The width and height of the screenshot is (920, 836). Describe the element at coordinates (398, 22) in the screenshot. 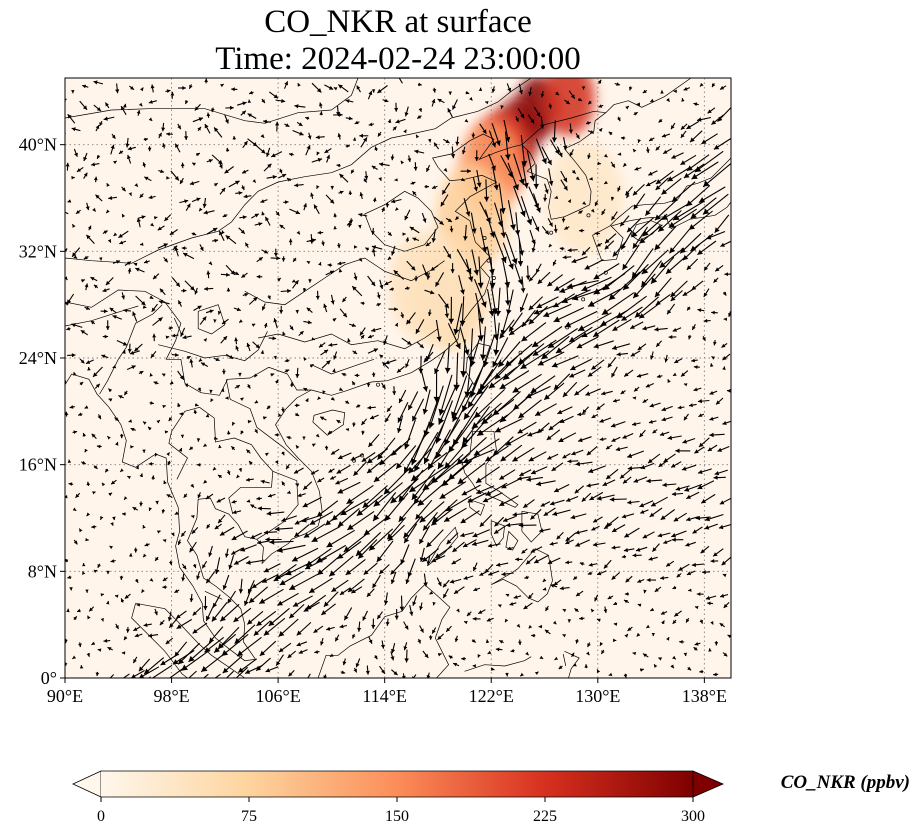

I see `figure-title-line1: CO_NKR at surface` at that location.